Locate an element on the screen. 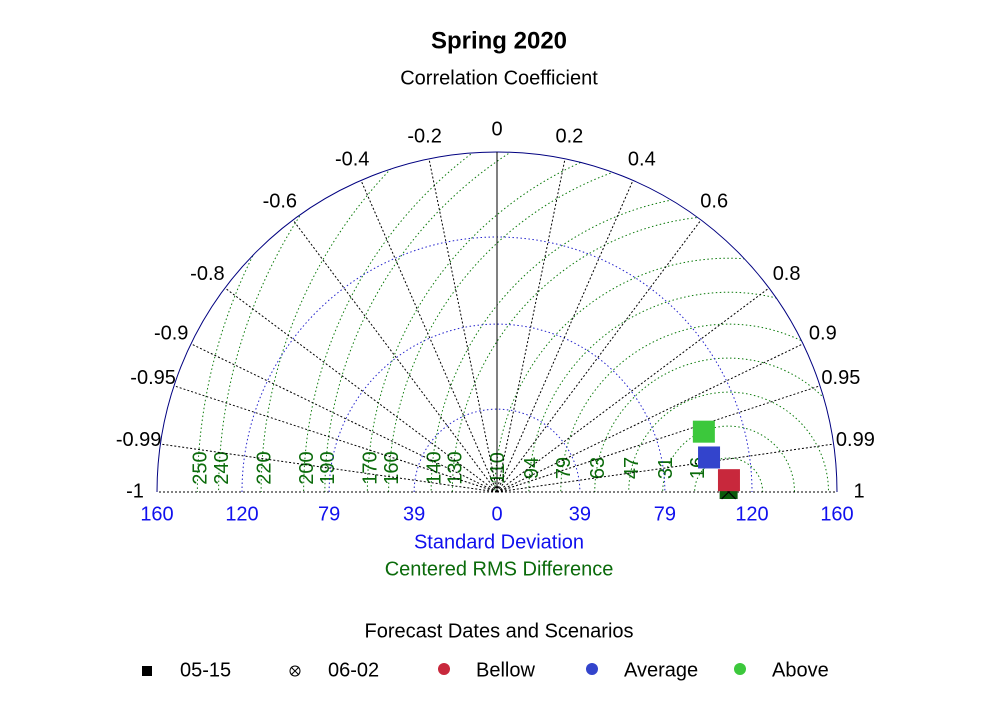 The image size is (1000, 702). rms-tick-label: 140 is located at coordinates (434, 467).